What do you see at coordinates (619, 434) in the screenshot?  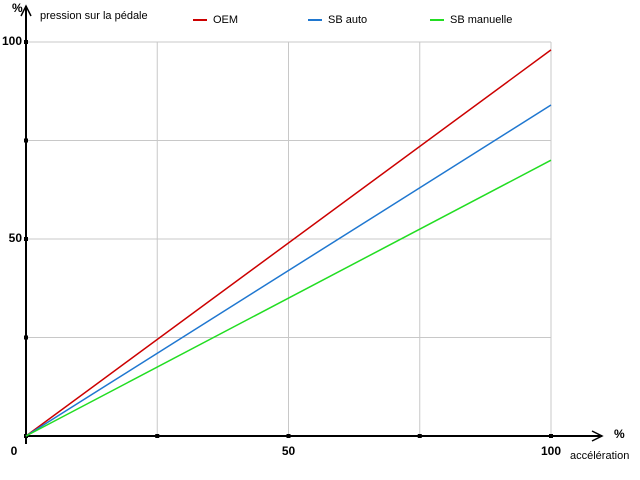 I see `x-unit: %` at bounding box center [619, 434].